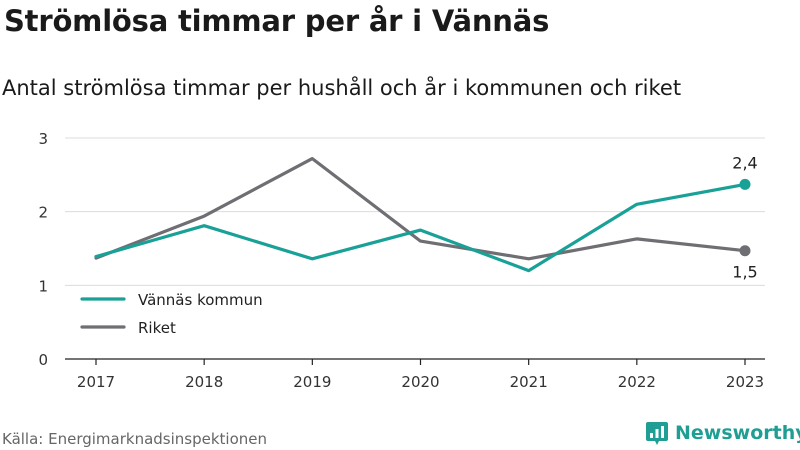 The image size is (800, 450). Describe the element at coordinates (744, 162) in the screenshot. I see `data-label-vannas: 2,4` at that location.